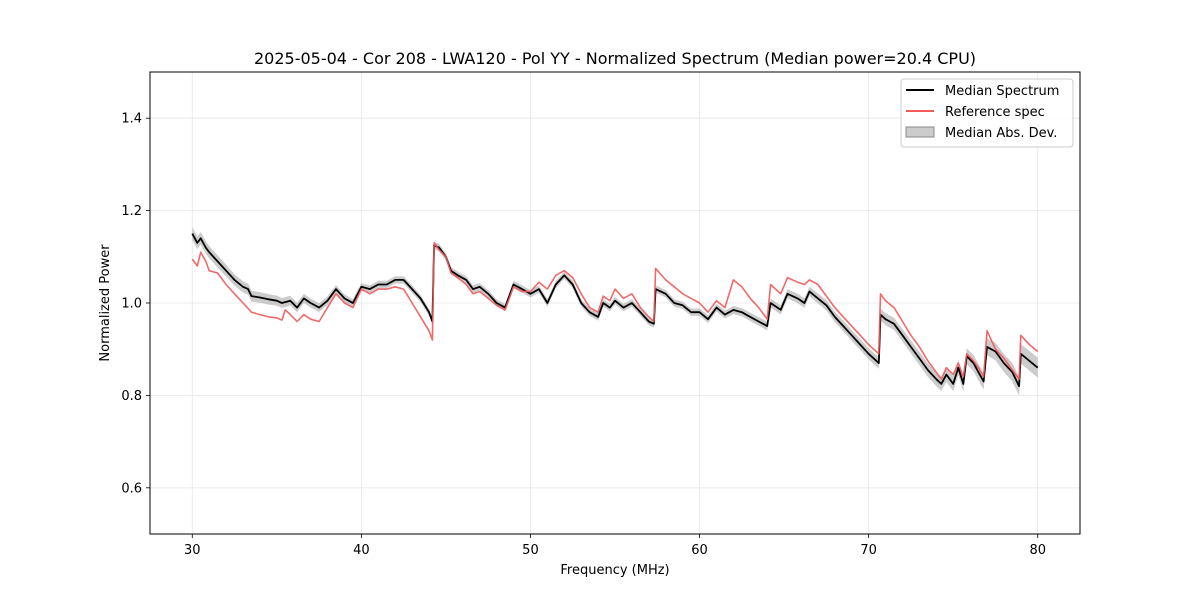 This screenshot has height=600, width=1200. What do you see at coordinates (868, 550) in the screenshot?
I see `x-tick-label: 70` at bounding box center [868, 550].